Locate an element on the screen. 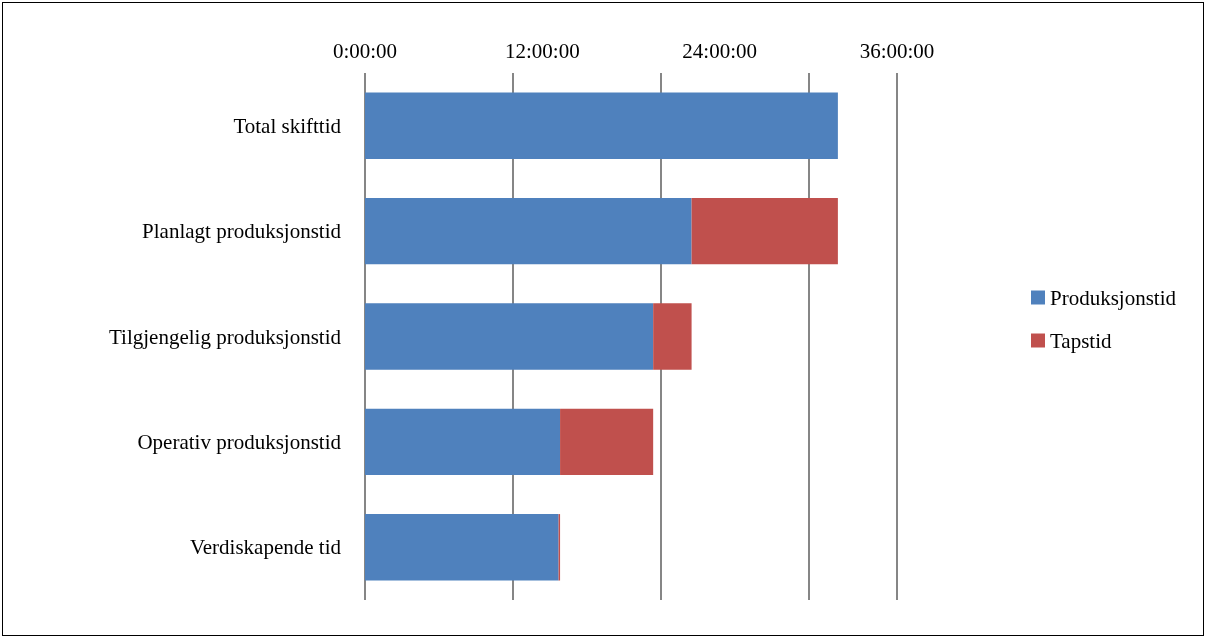  y-tick-label: Operativ produksjonstid is located at coordinates (239, 441).